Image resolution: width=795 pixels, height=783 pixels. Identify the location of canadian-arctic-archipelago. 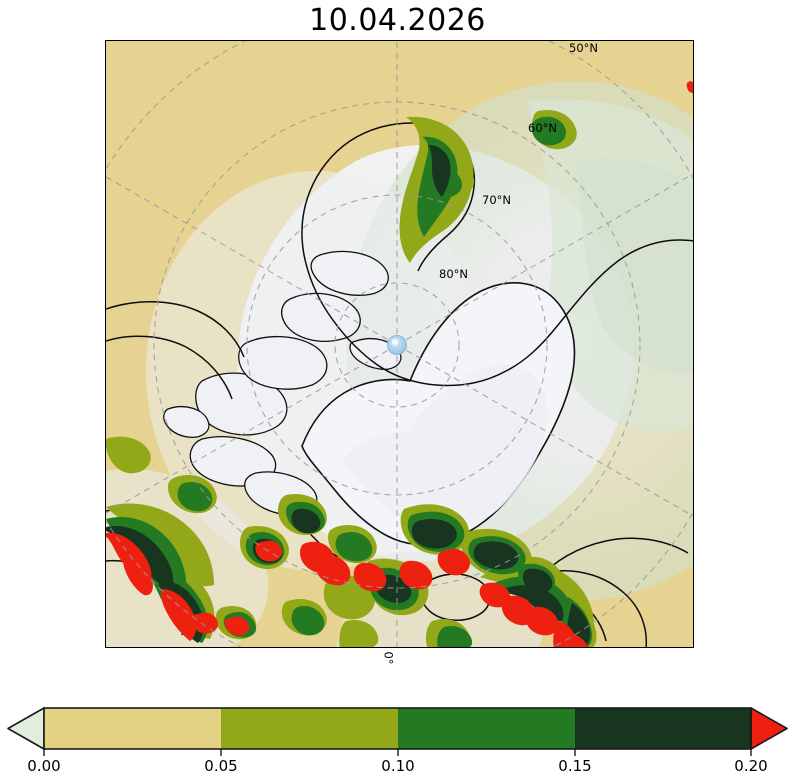
(282, 383).